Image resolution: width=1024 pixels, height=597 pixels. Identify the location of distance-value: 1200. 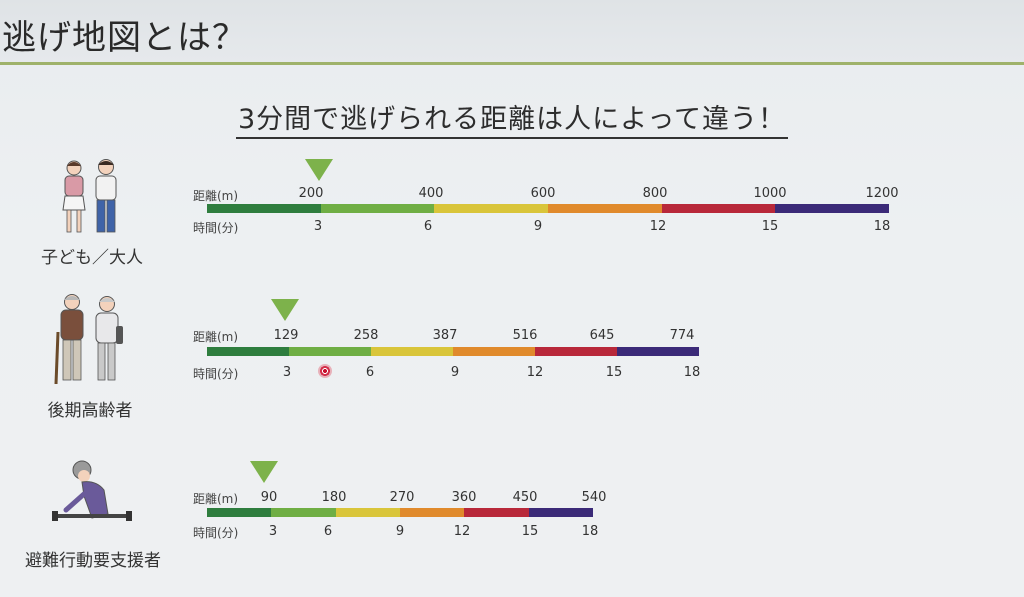
(882, 193).